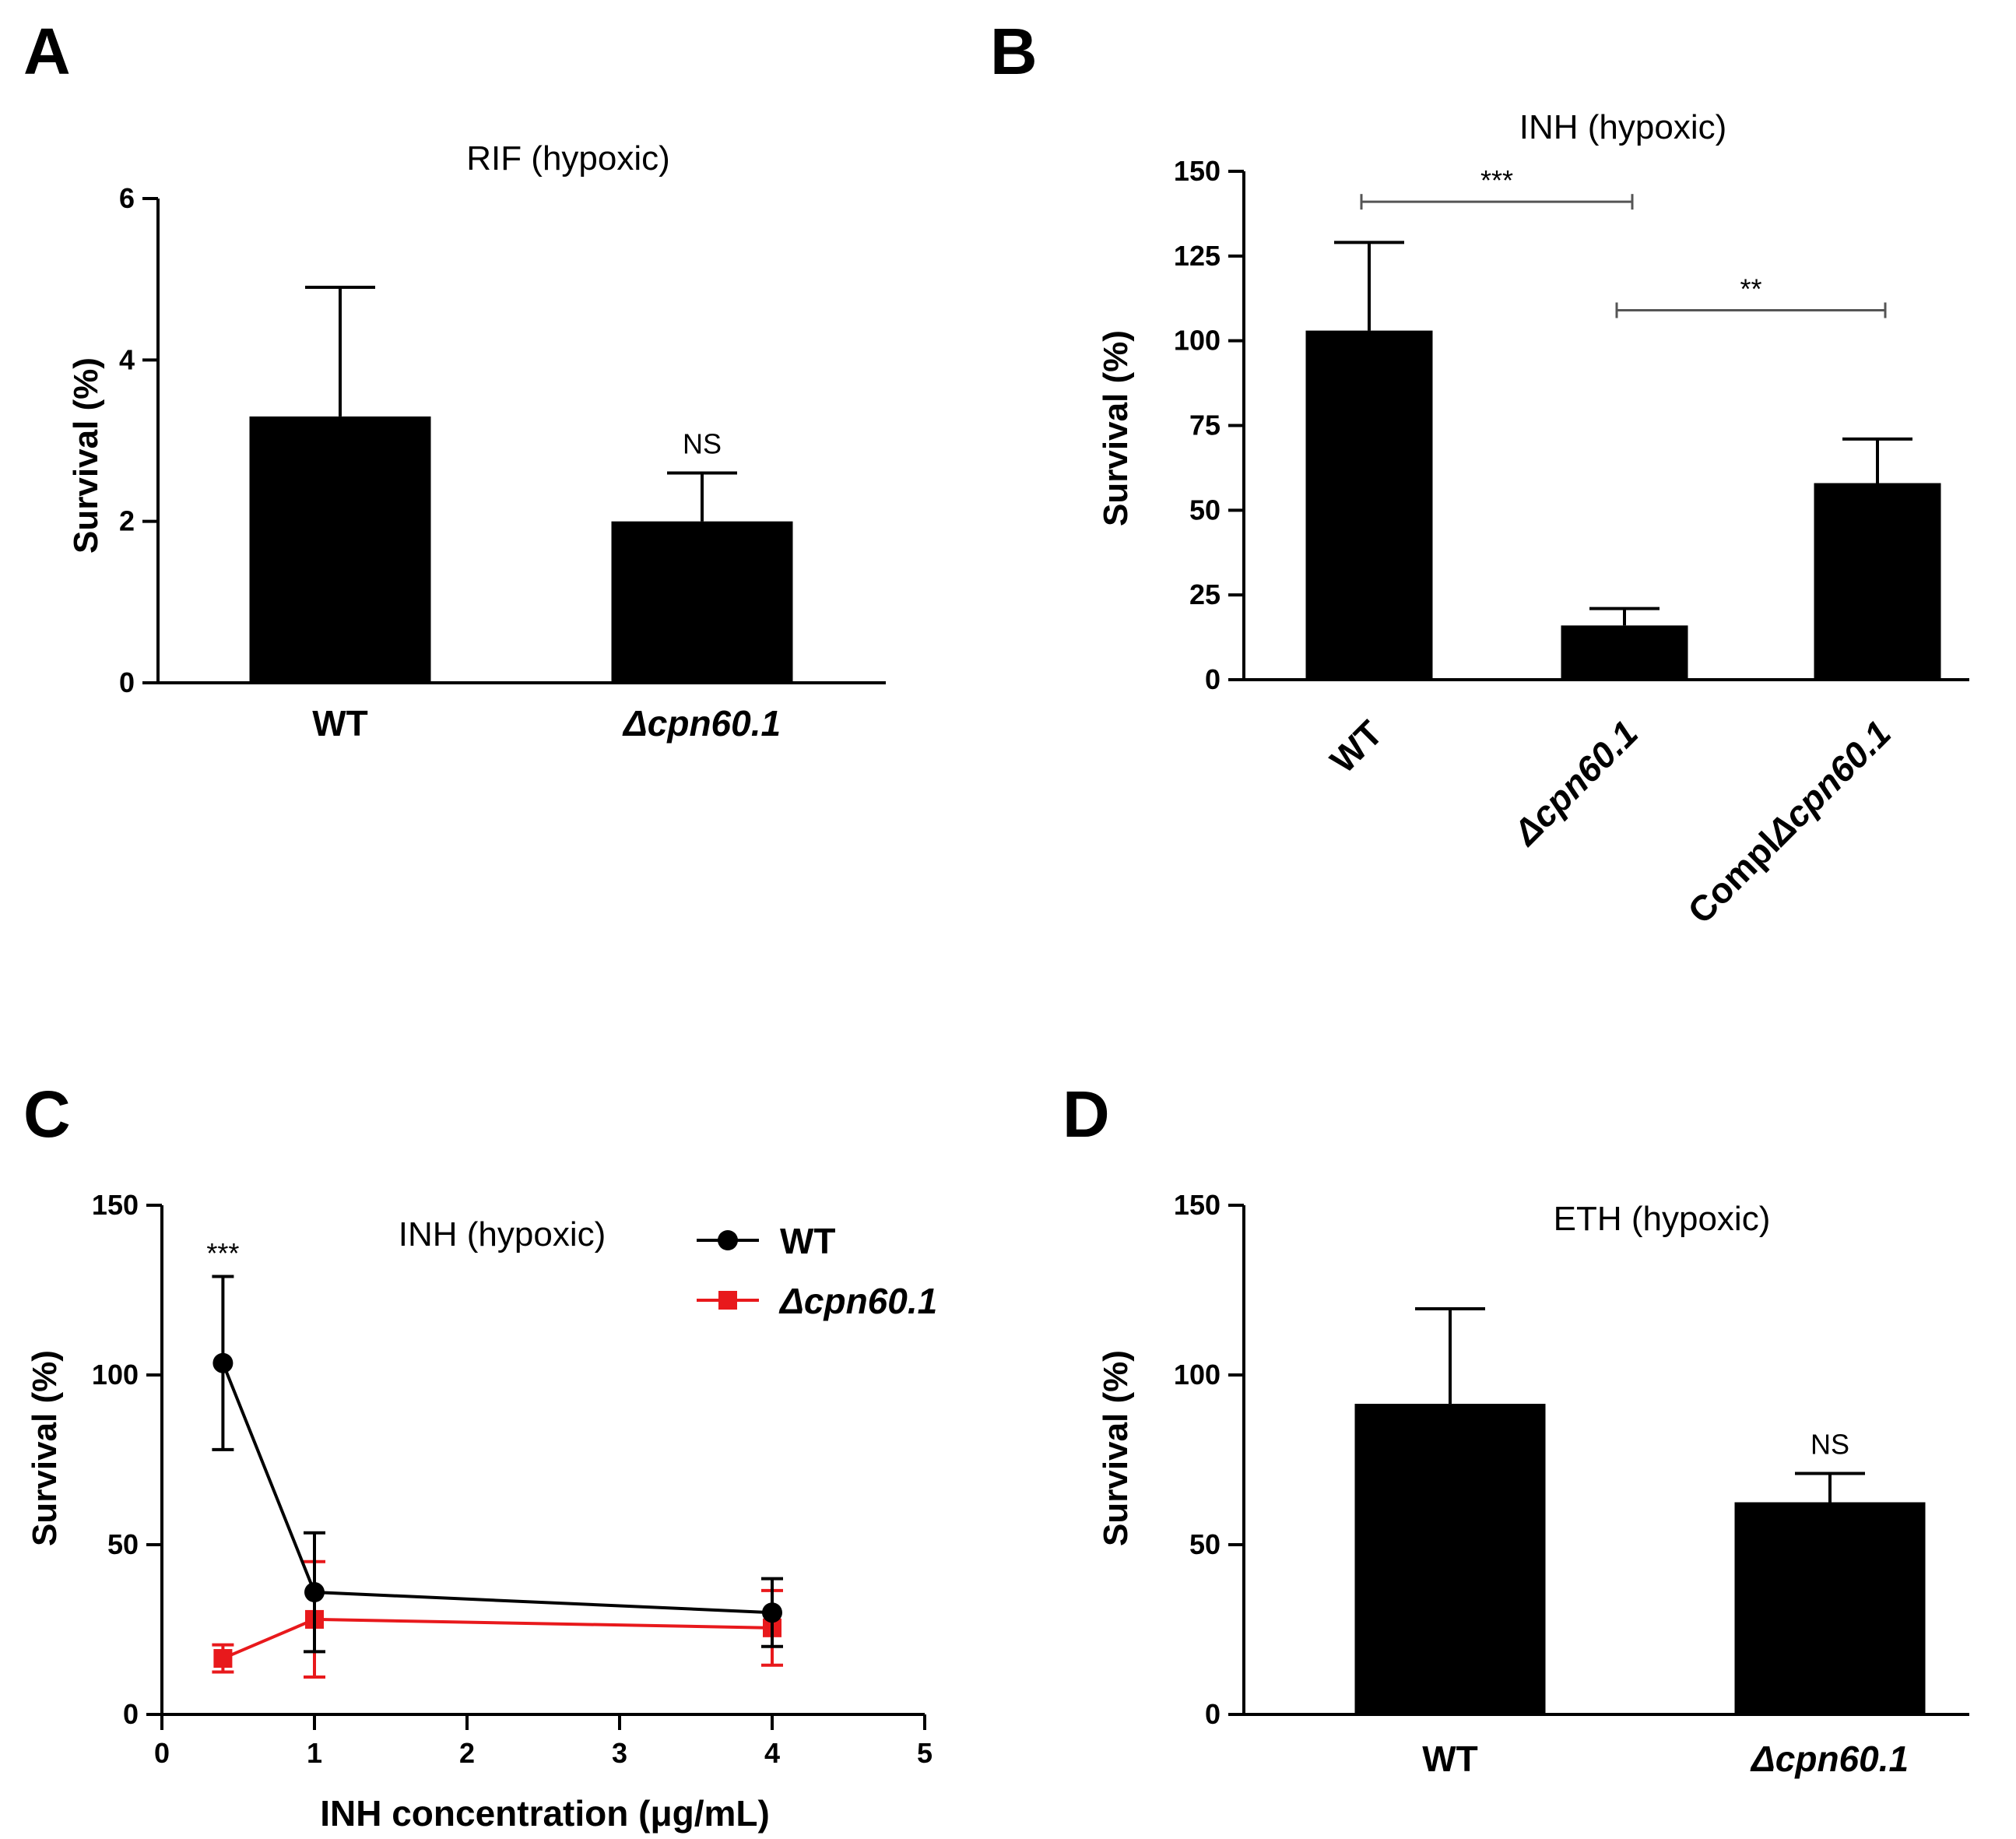  What do you see at coordinates (47, 1114) in the screenshot?
I see `panel-letter-c: C` at bounding box center [47, 1114].